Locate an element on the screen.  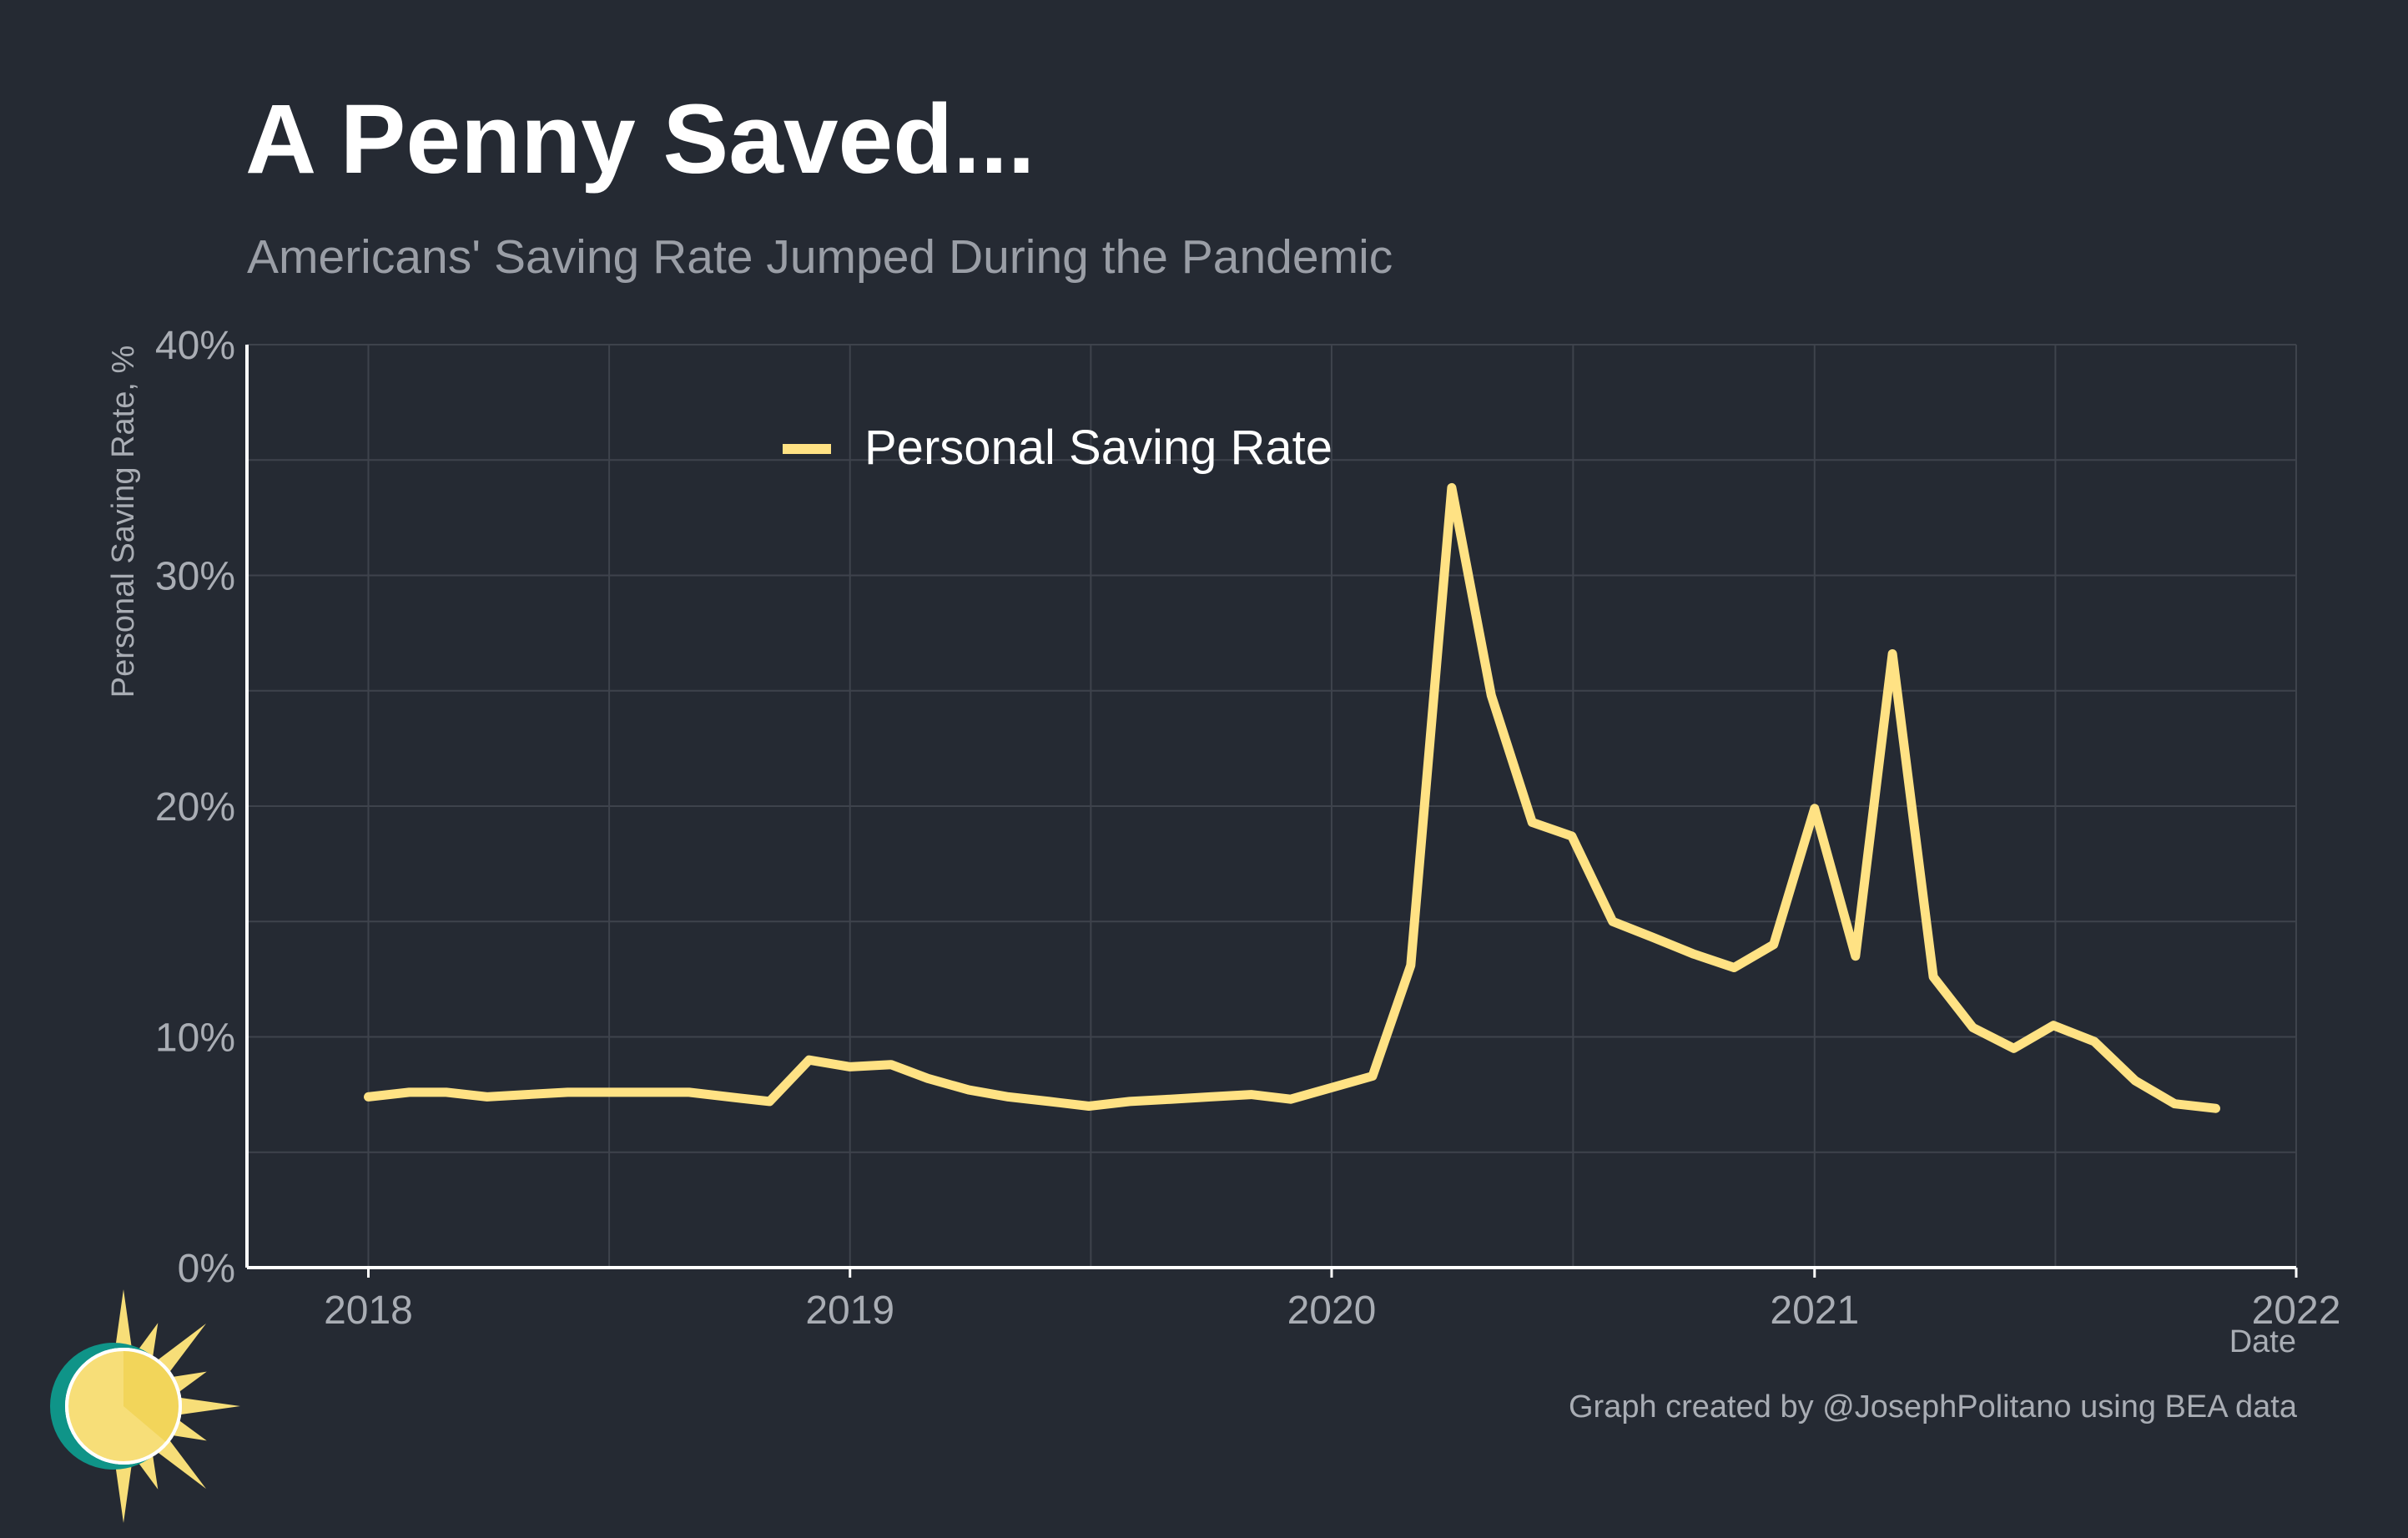
y-tick-label: 10% is located at coordinates (195, 1038).